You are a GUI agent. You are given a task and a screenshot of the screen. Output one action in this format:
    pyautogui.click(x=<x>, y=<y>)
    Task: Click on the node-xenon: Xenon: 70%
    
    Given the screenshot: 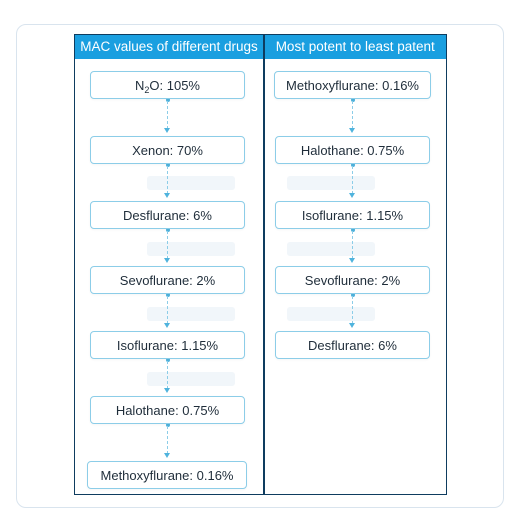 What is the action you would take?
    pyautogui.click(x=167, y=150)
    